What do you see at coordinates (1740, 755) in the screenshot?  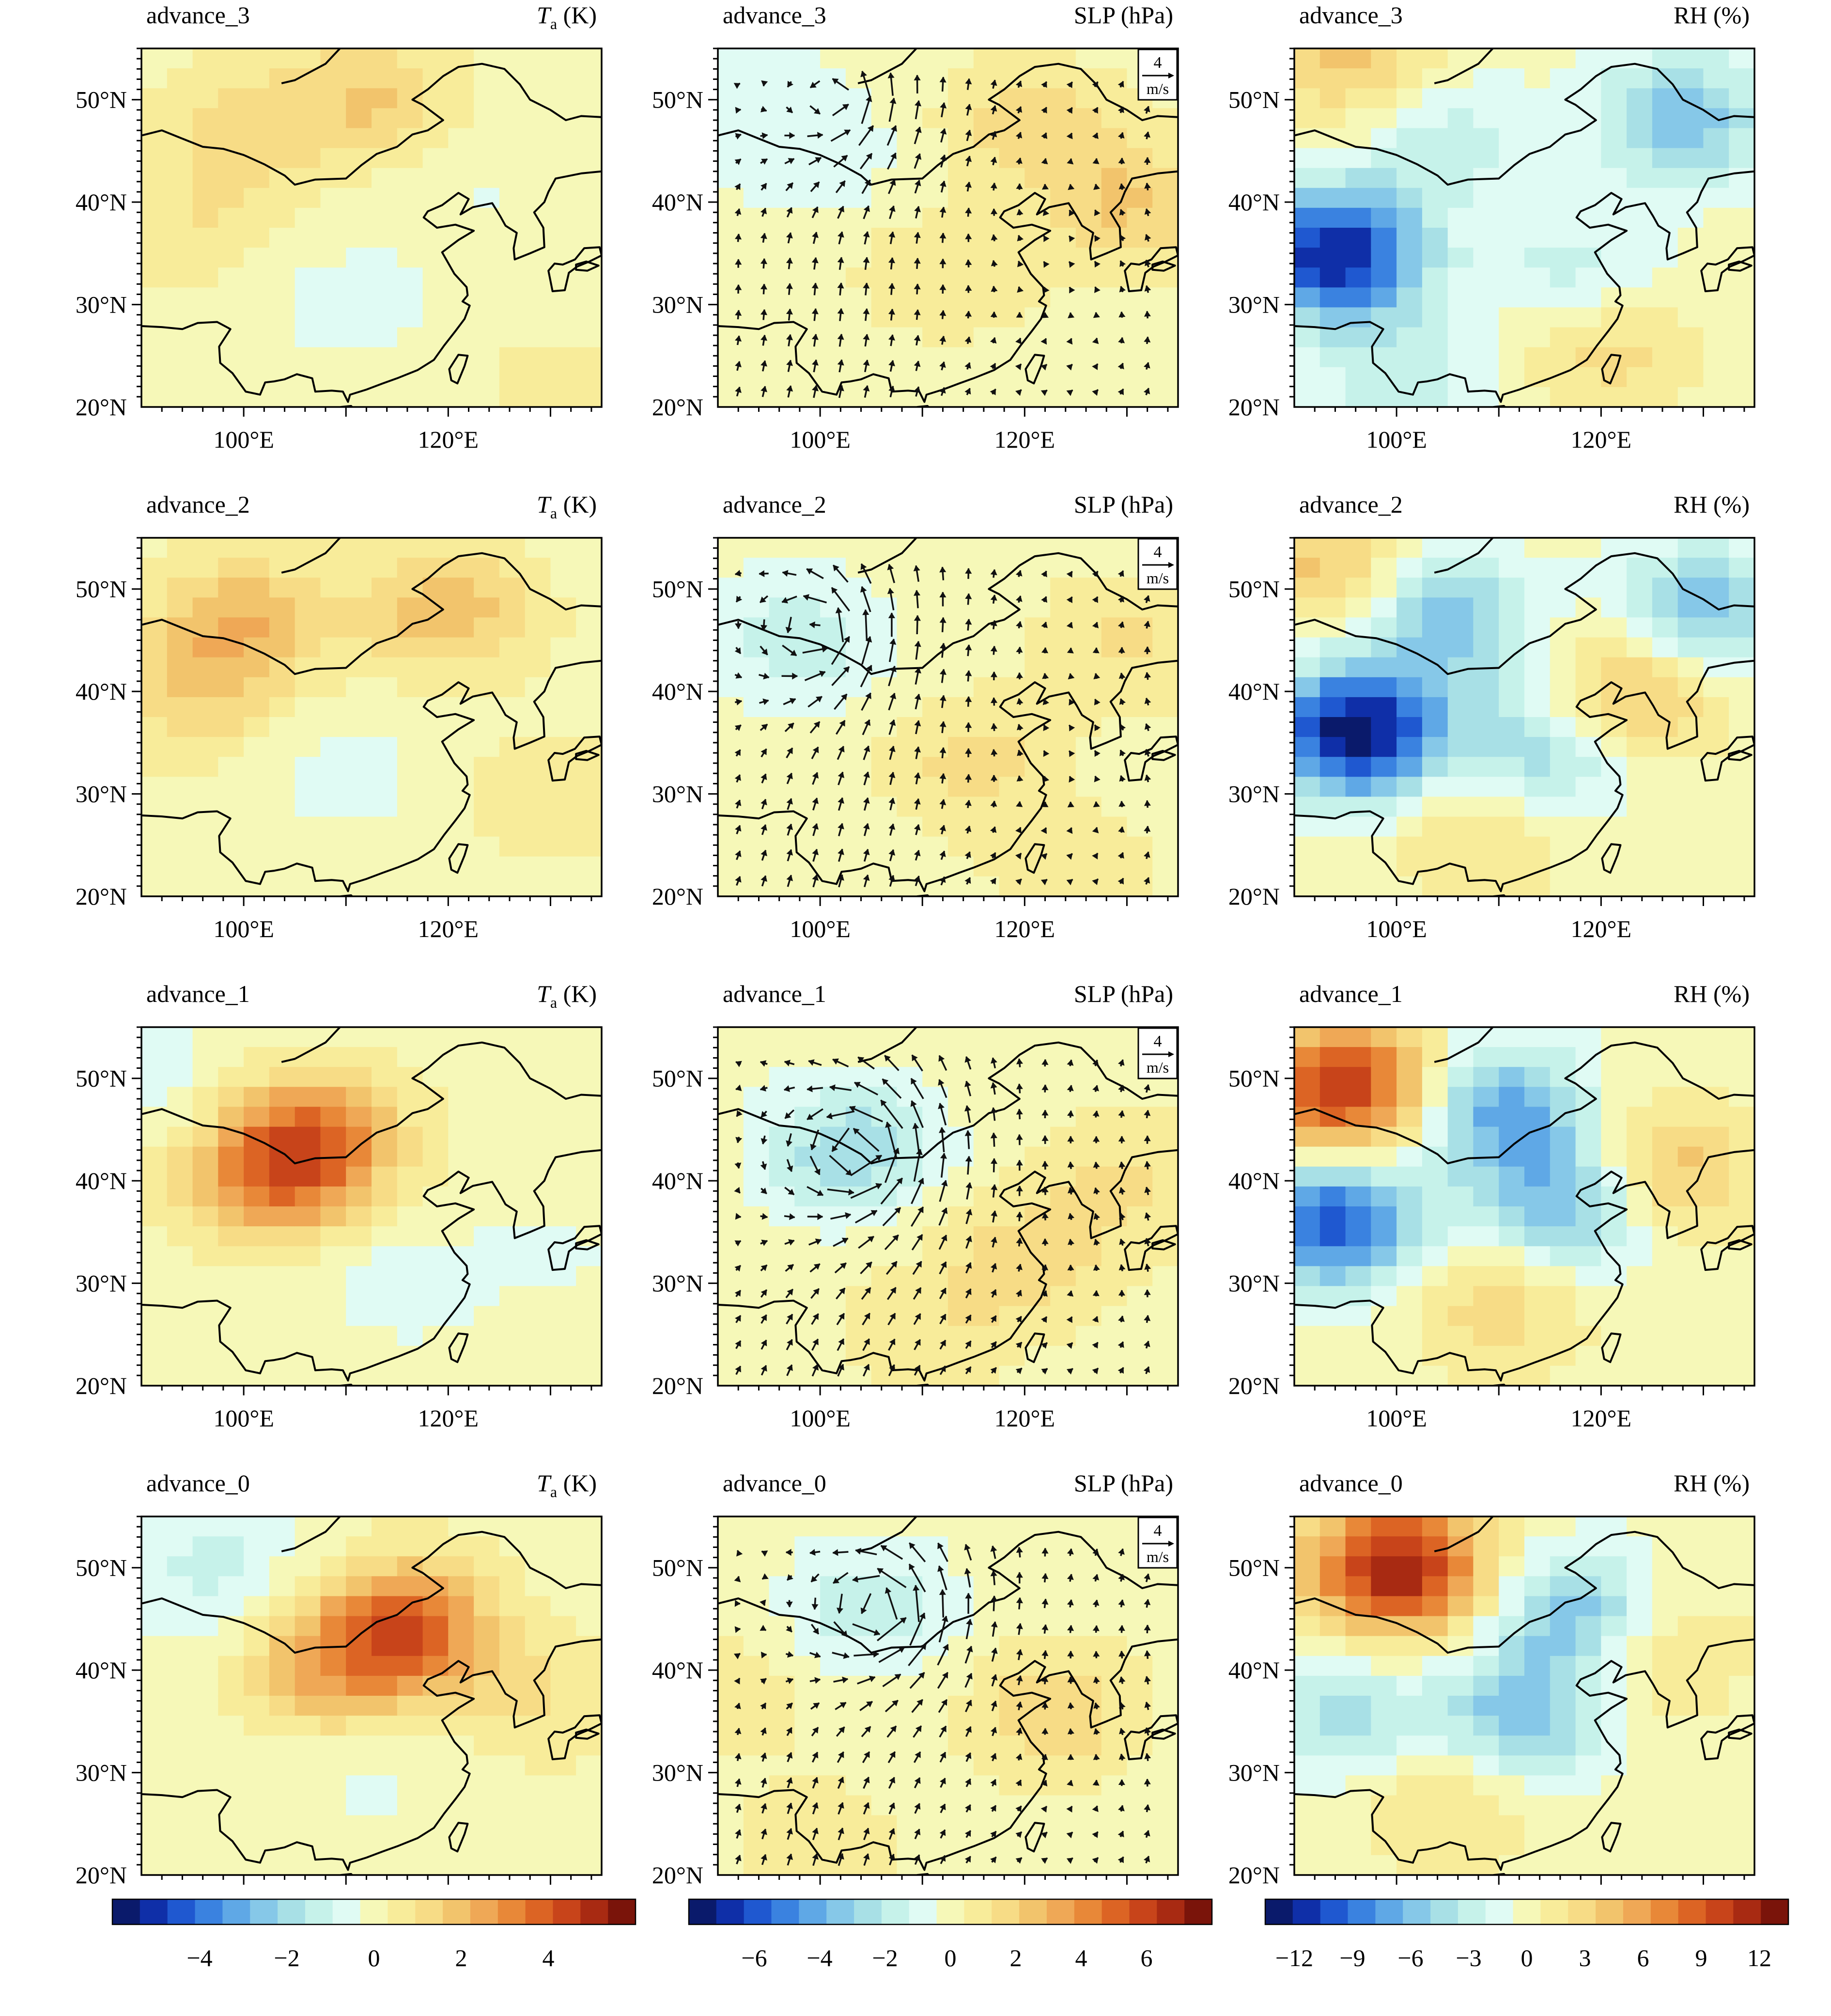 I see `shikoku-outline` at bounding box center [1740, 755].